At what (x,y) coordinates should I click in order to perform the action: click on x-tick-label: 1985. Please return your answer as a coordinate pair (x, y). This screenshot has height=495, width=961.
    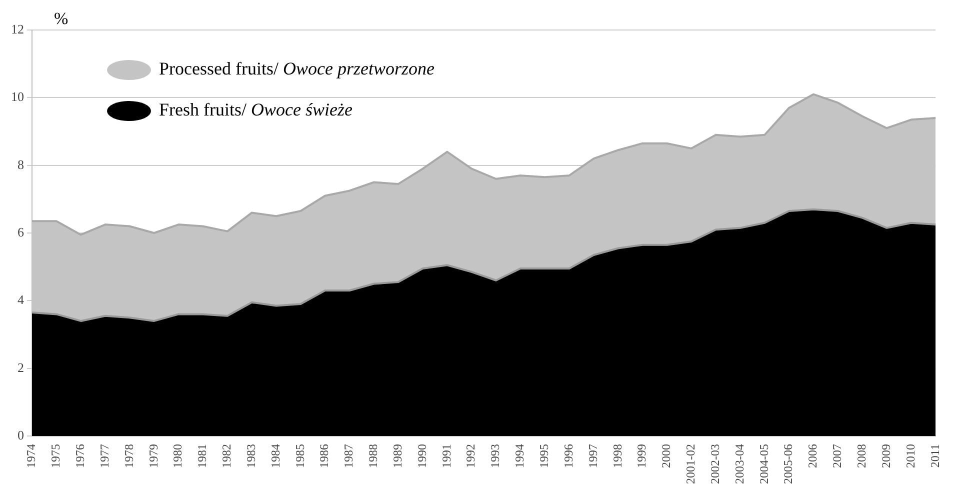
    Looking at the image, I should click on (299, 456).